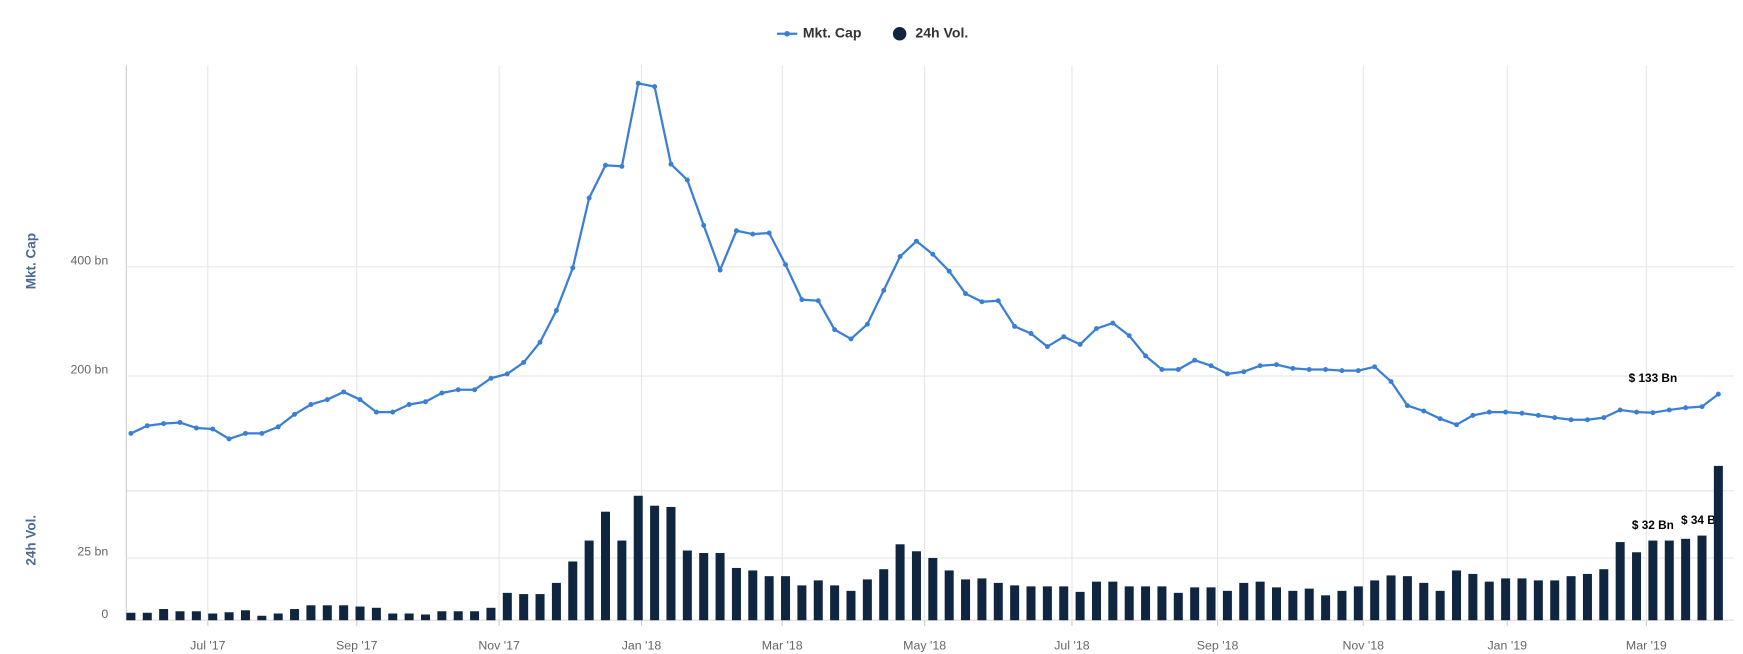 The image size is (1743, 654). I want to click on y-tick-label: 25 bn, so click(92, 552).